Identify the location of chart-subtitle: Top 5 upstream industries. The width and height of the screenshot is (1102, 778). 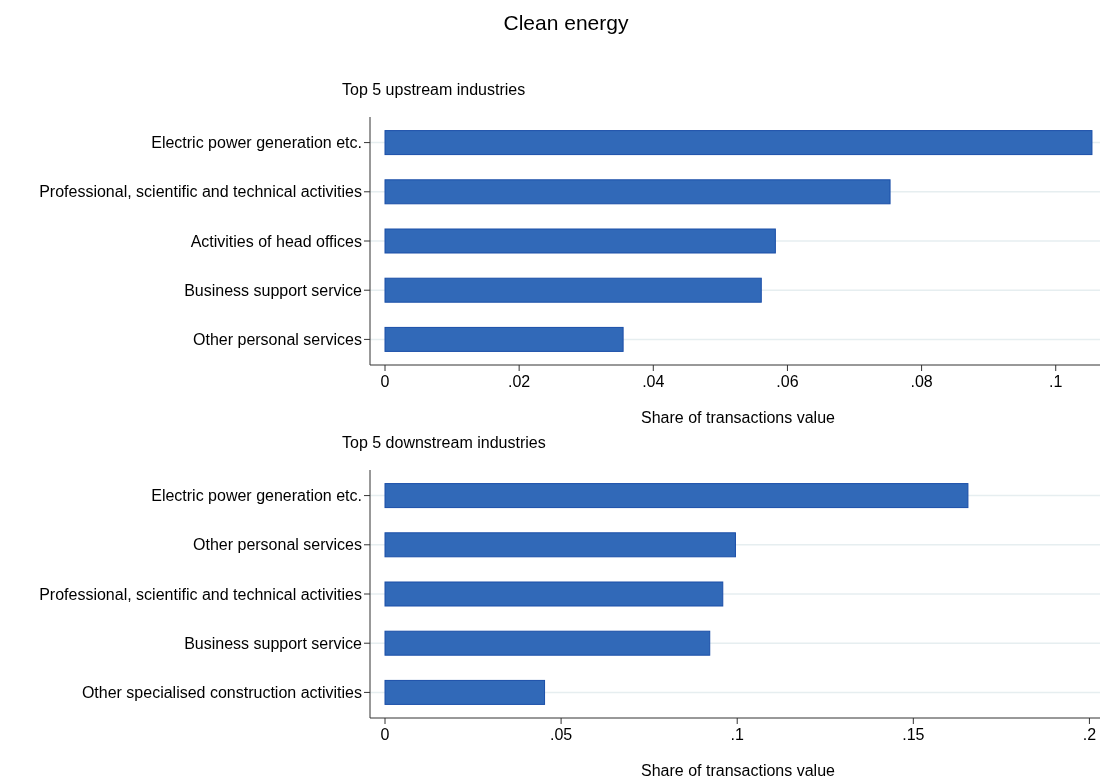
(434, 89).